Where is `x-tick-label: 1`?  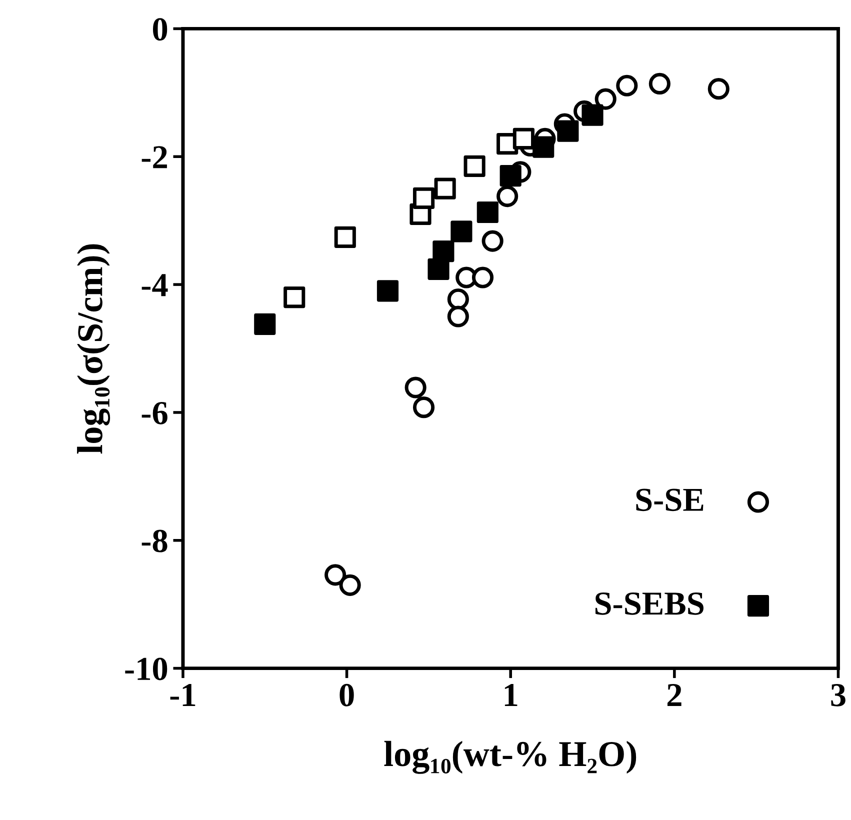
x-tick-label: 1 is located at coordinates (511, 695).